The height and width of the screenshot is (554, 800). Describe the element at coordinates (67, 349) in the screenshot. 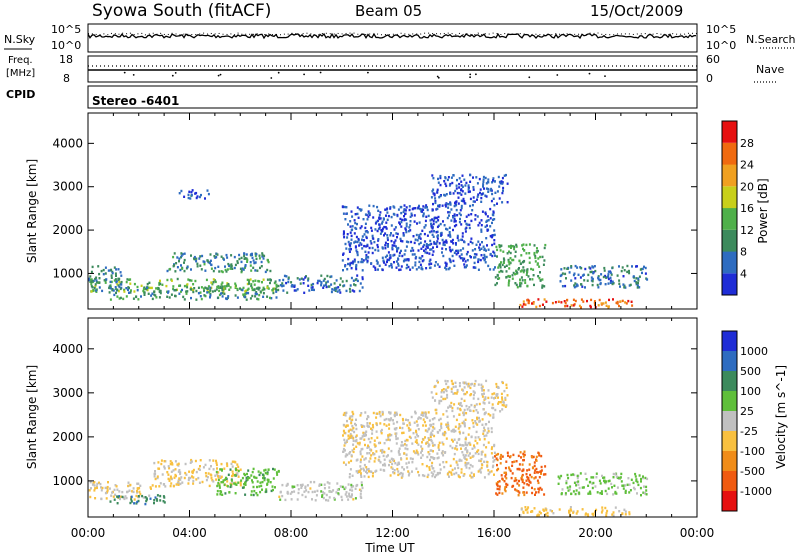

I see `velocity-ytick-label: 4000` at that location.